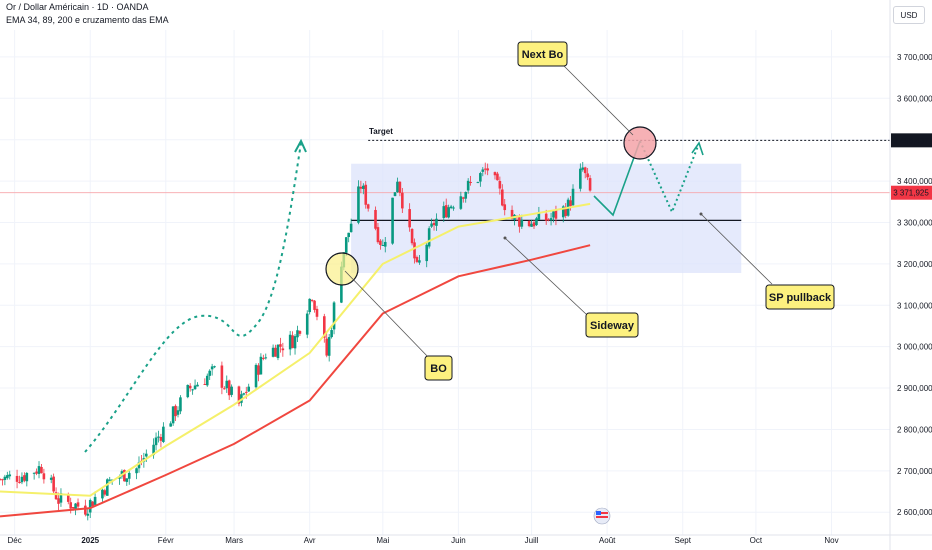  I want to click on indicator-legend: EMA 34, 89, 200 e cruzamento das EMA, so click(87, 20).